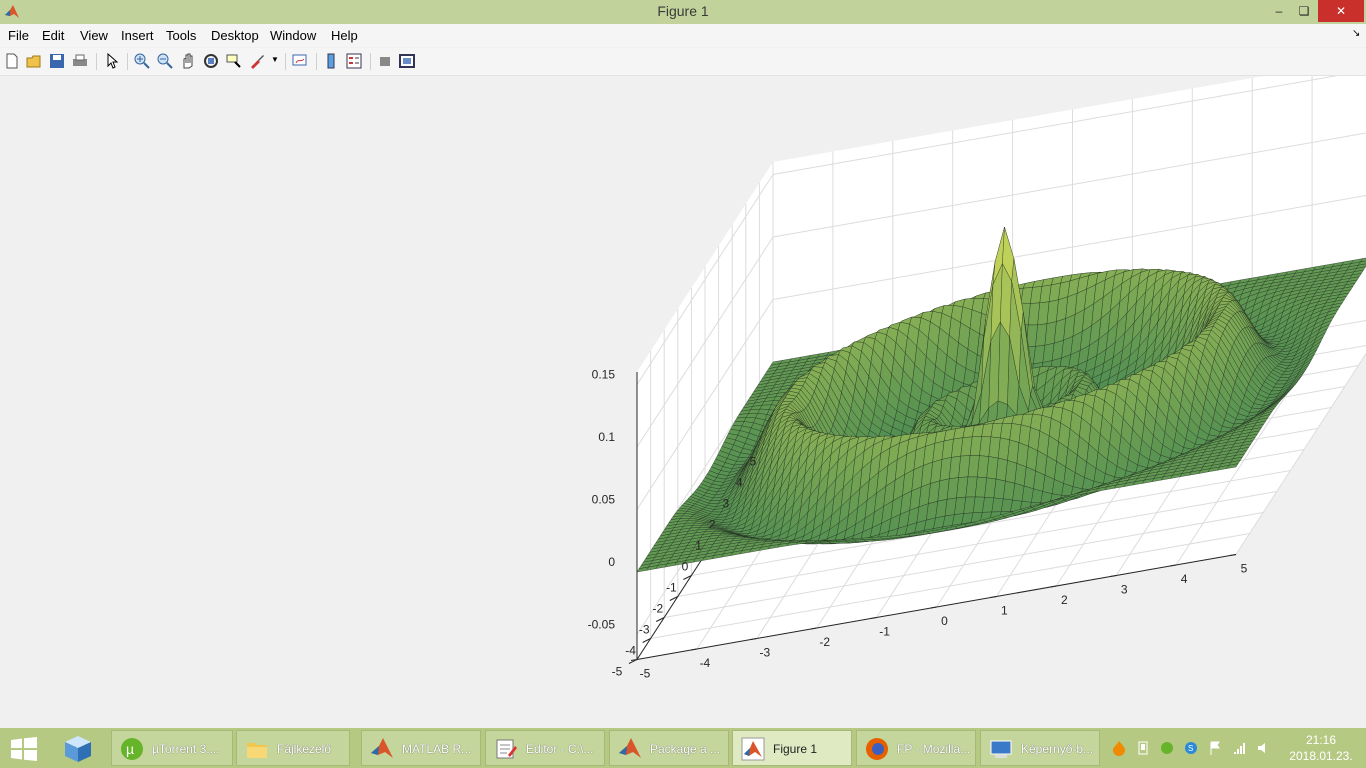 The image size is (1366, 768). I want to click on matlab-figure-icon, so click(753, 749).